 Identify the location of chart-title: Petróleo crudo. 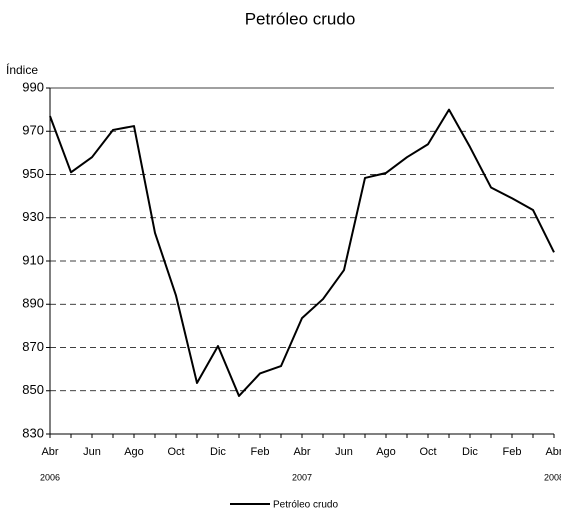
(300, 18).